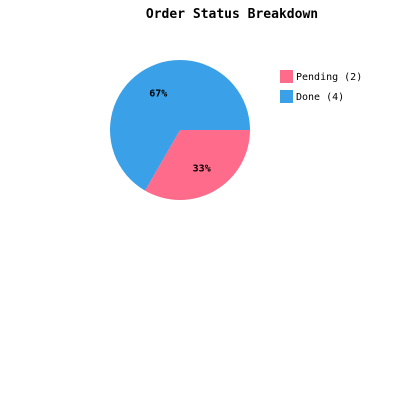  I want to click on legend: Pending (2) Done (4), so click(321, 86).